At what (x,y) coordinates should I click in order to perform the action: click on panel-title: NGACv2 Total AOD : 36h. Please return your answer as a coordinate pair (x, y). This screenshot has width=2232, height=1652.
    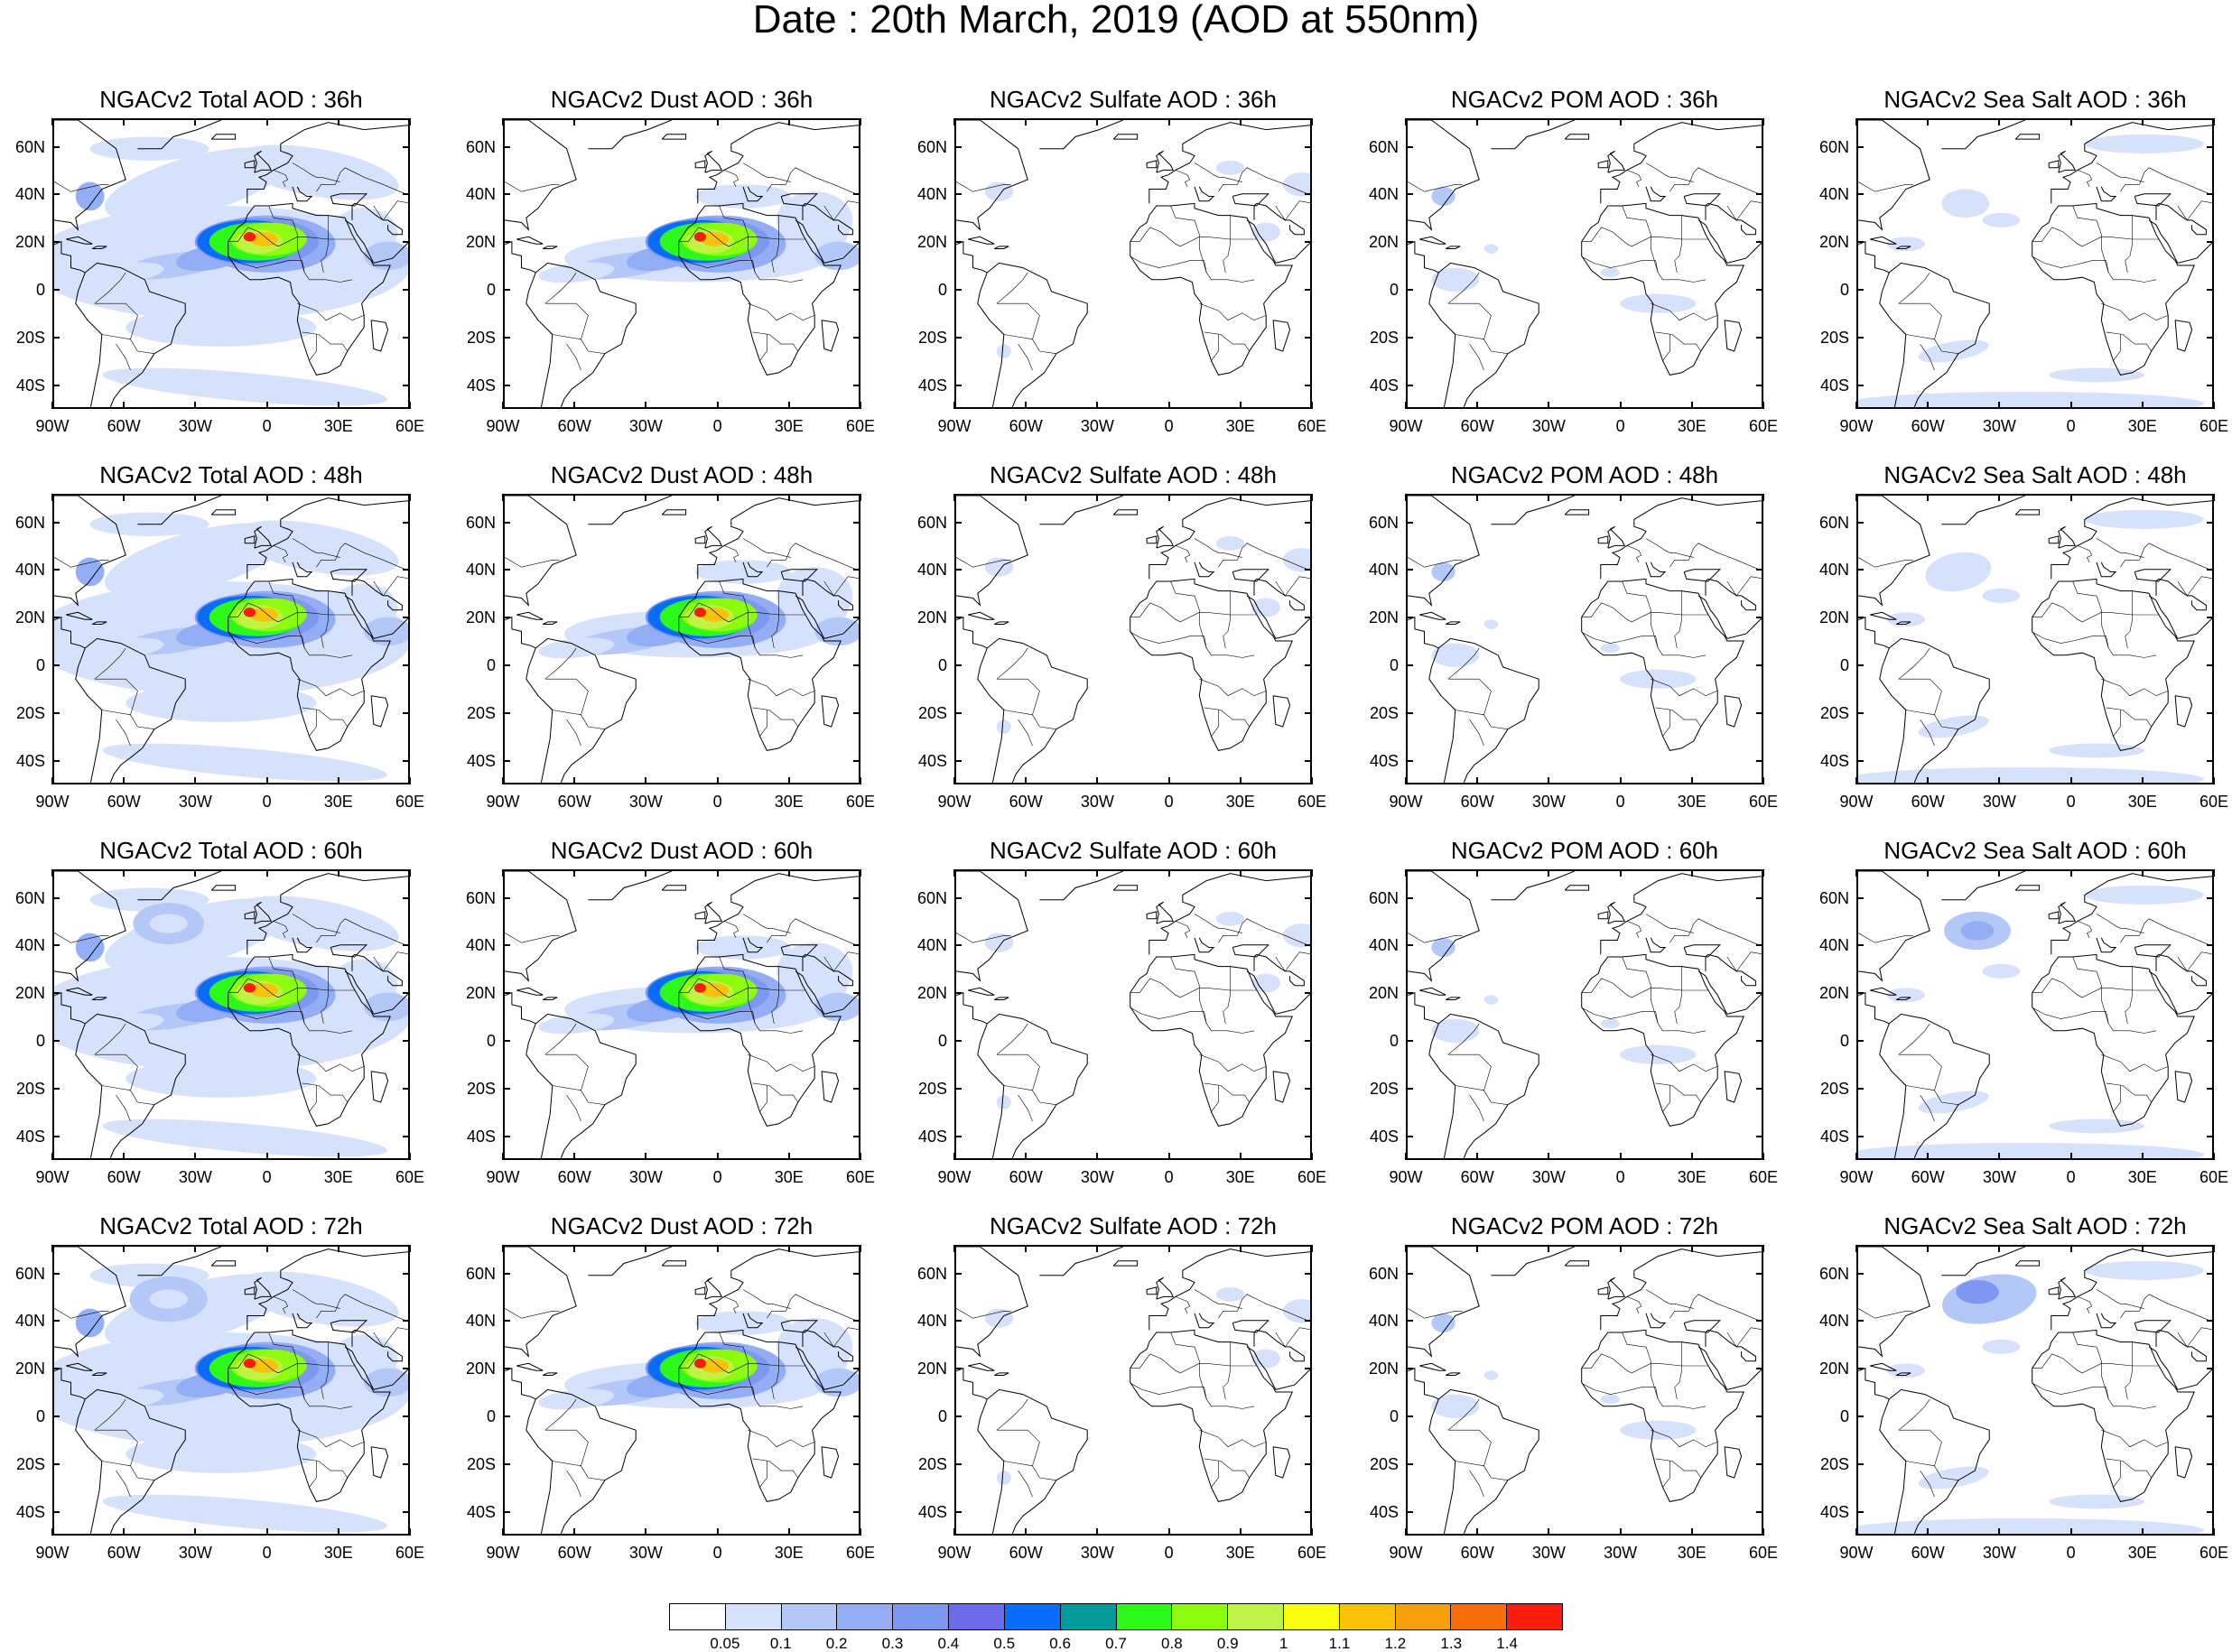
    Looking at the image, I should click on (231, 99).